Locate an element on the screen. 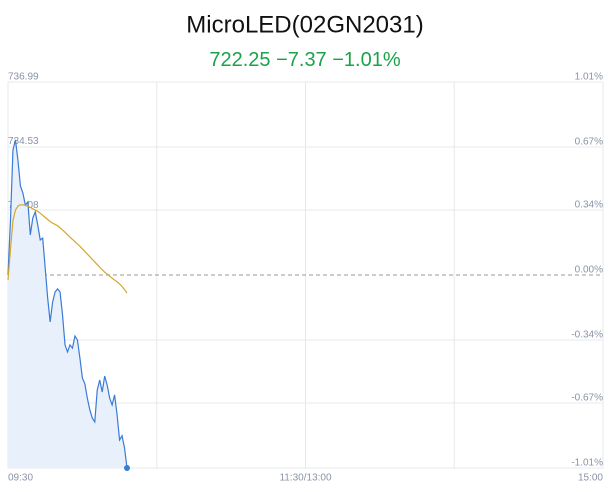  x-tick-label: 09:30 is located at coordinates (20, 478).